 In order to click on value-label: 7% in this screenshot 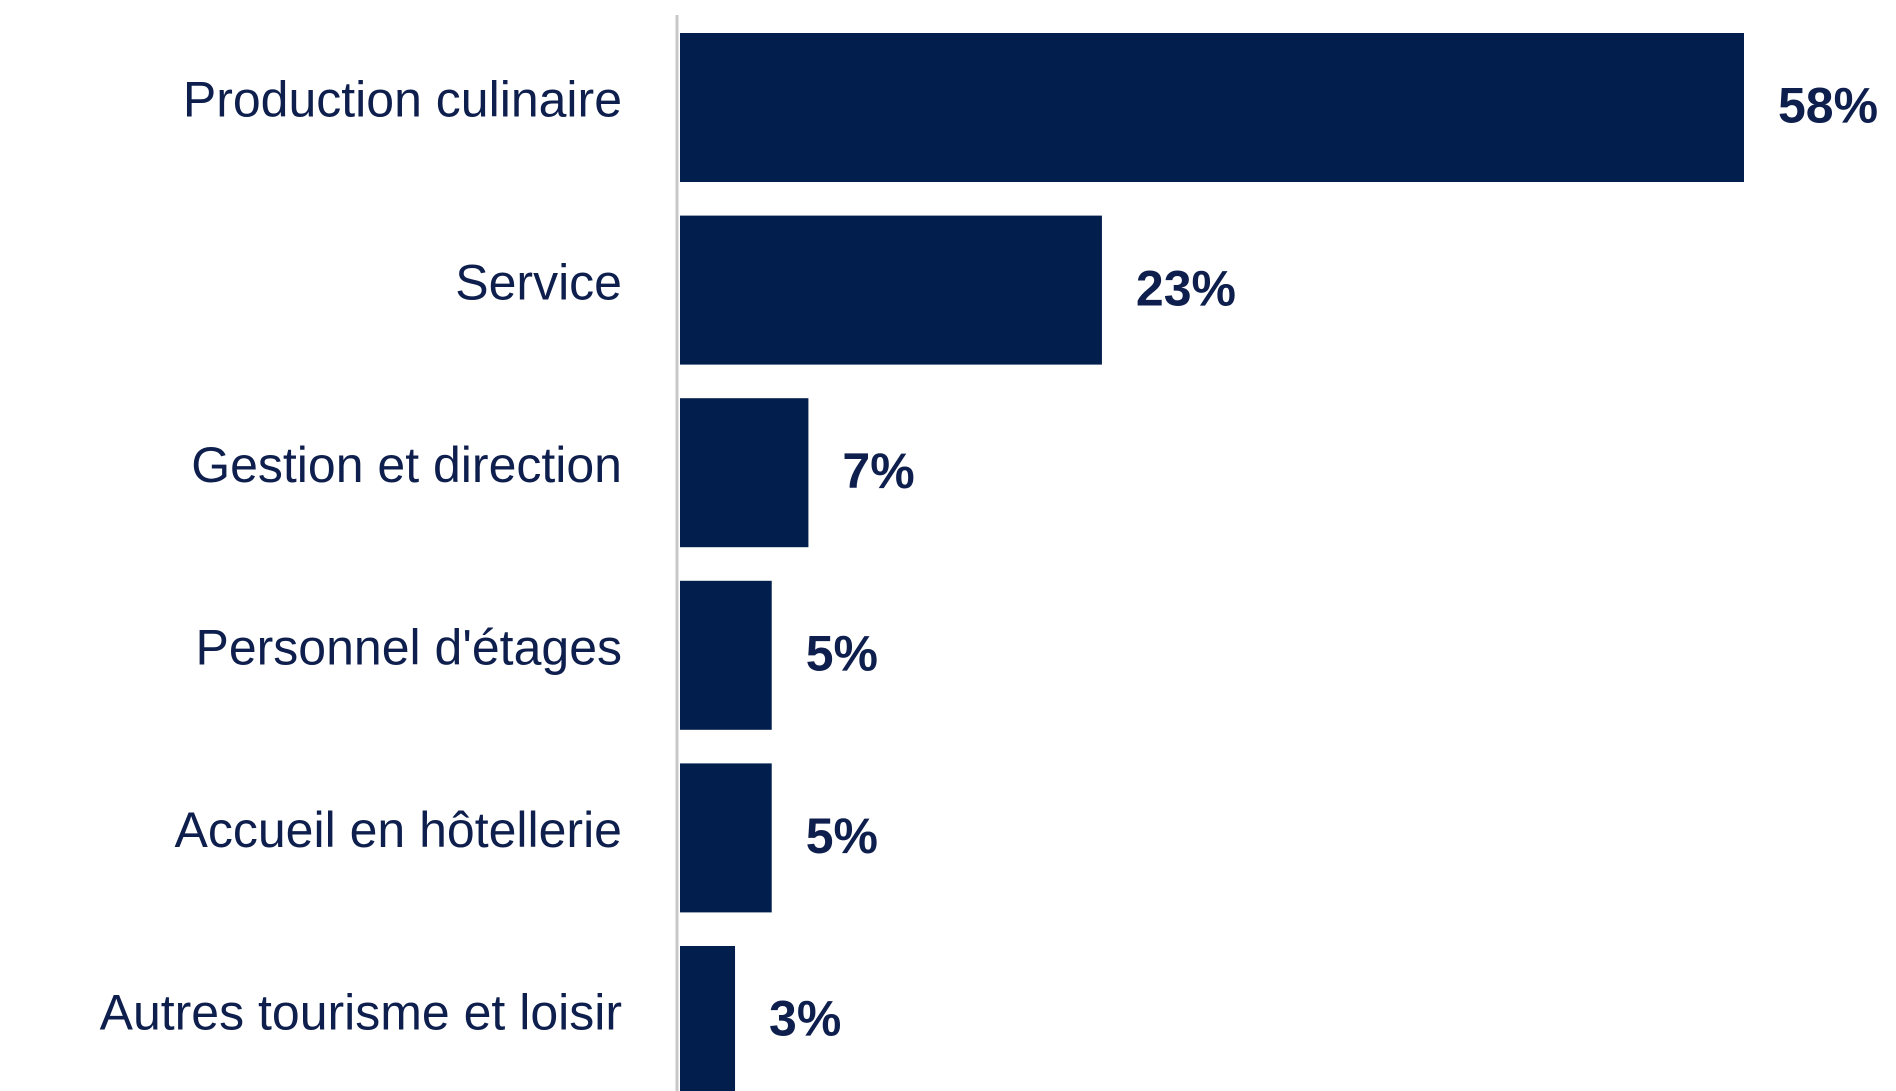, I will do `click(878, 471)`.